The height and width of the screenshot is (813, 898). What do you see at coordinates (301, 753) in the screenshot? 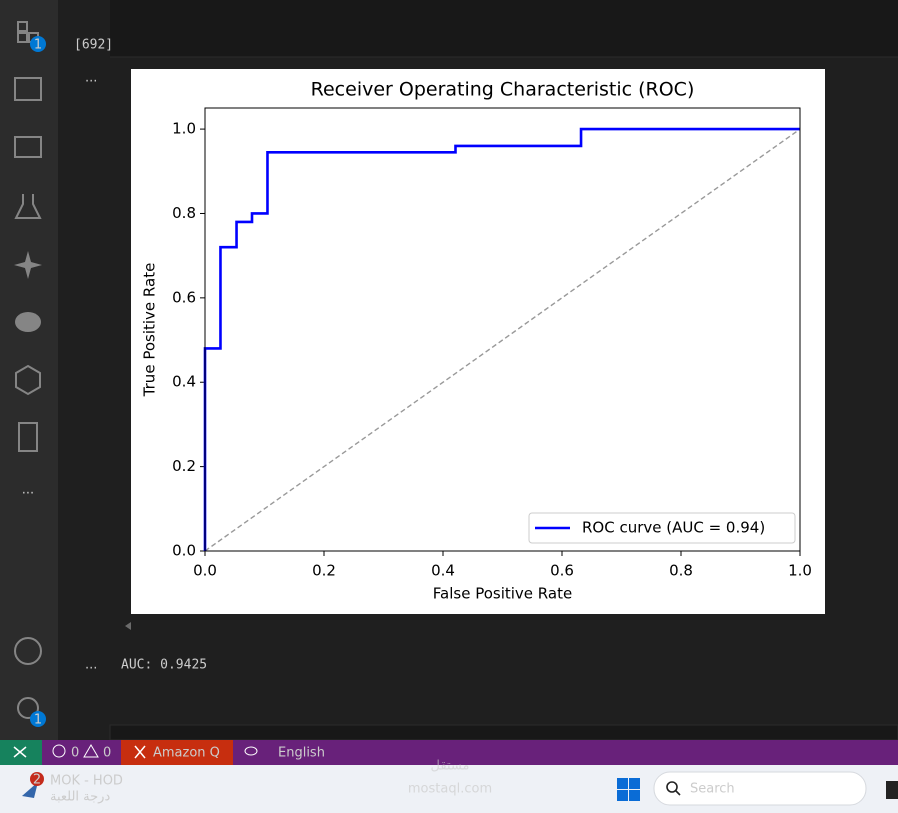
I see `language: English` at bounding box center [301, 753].